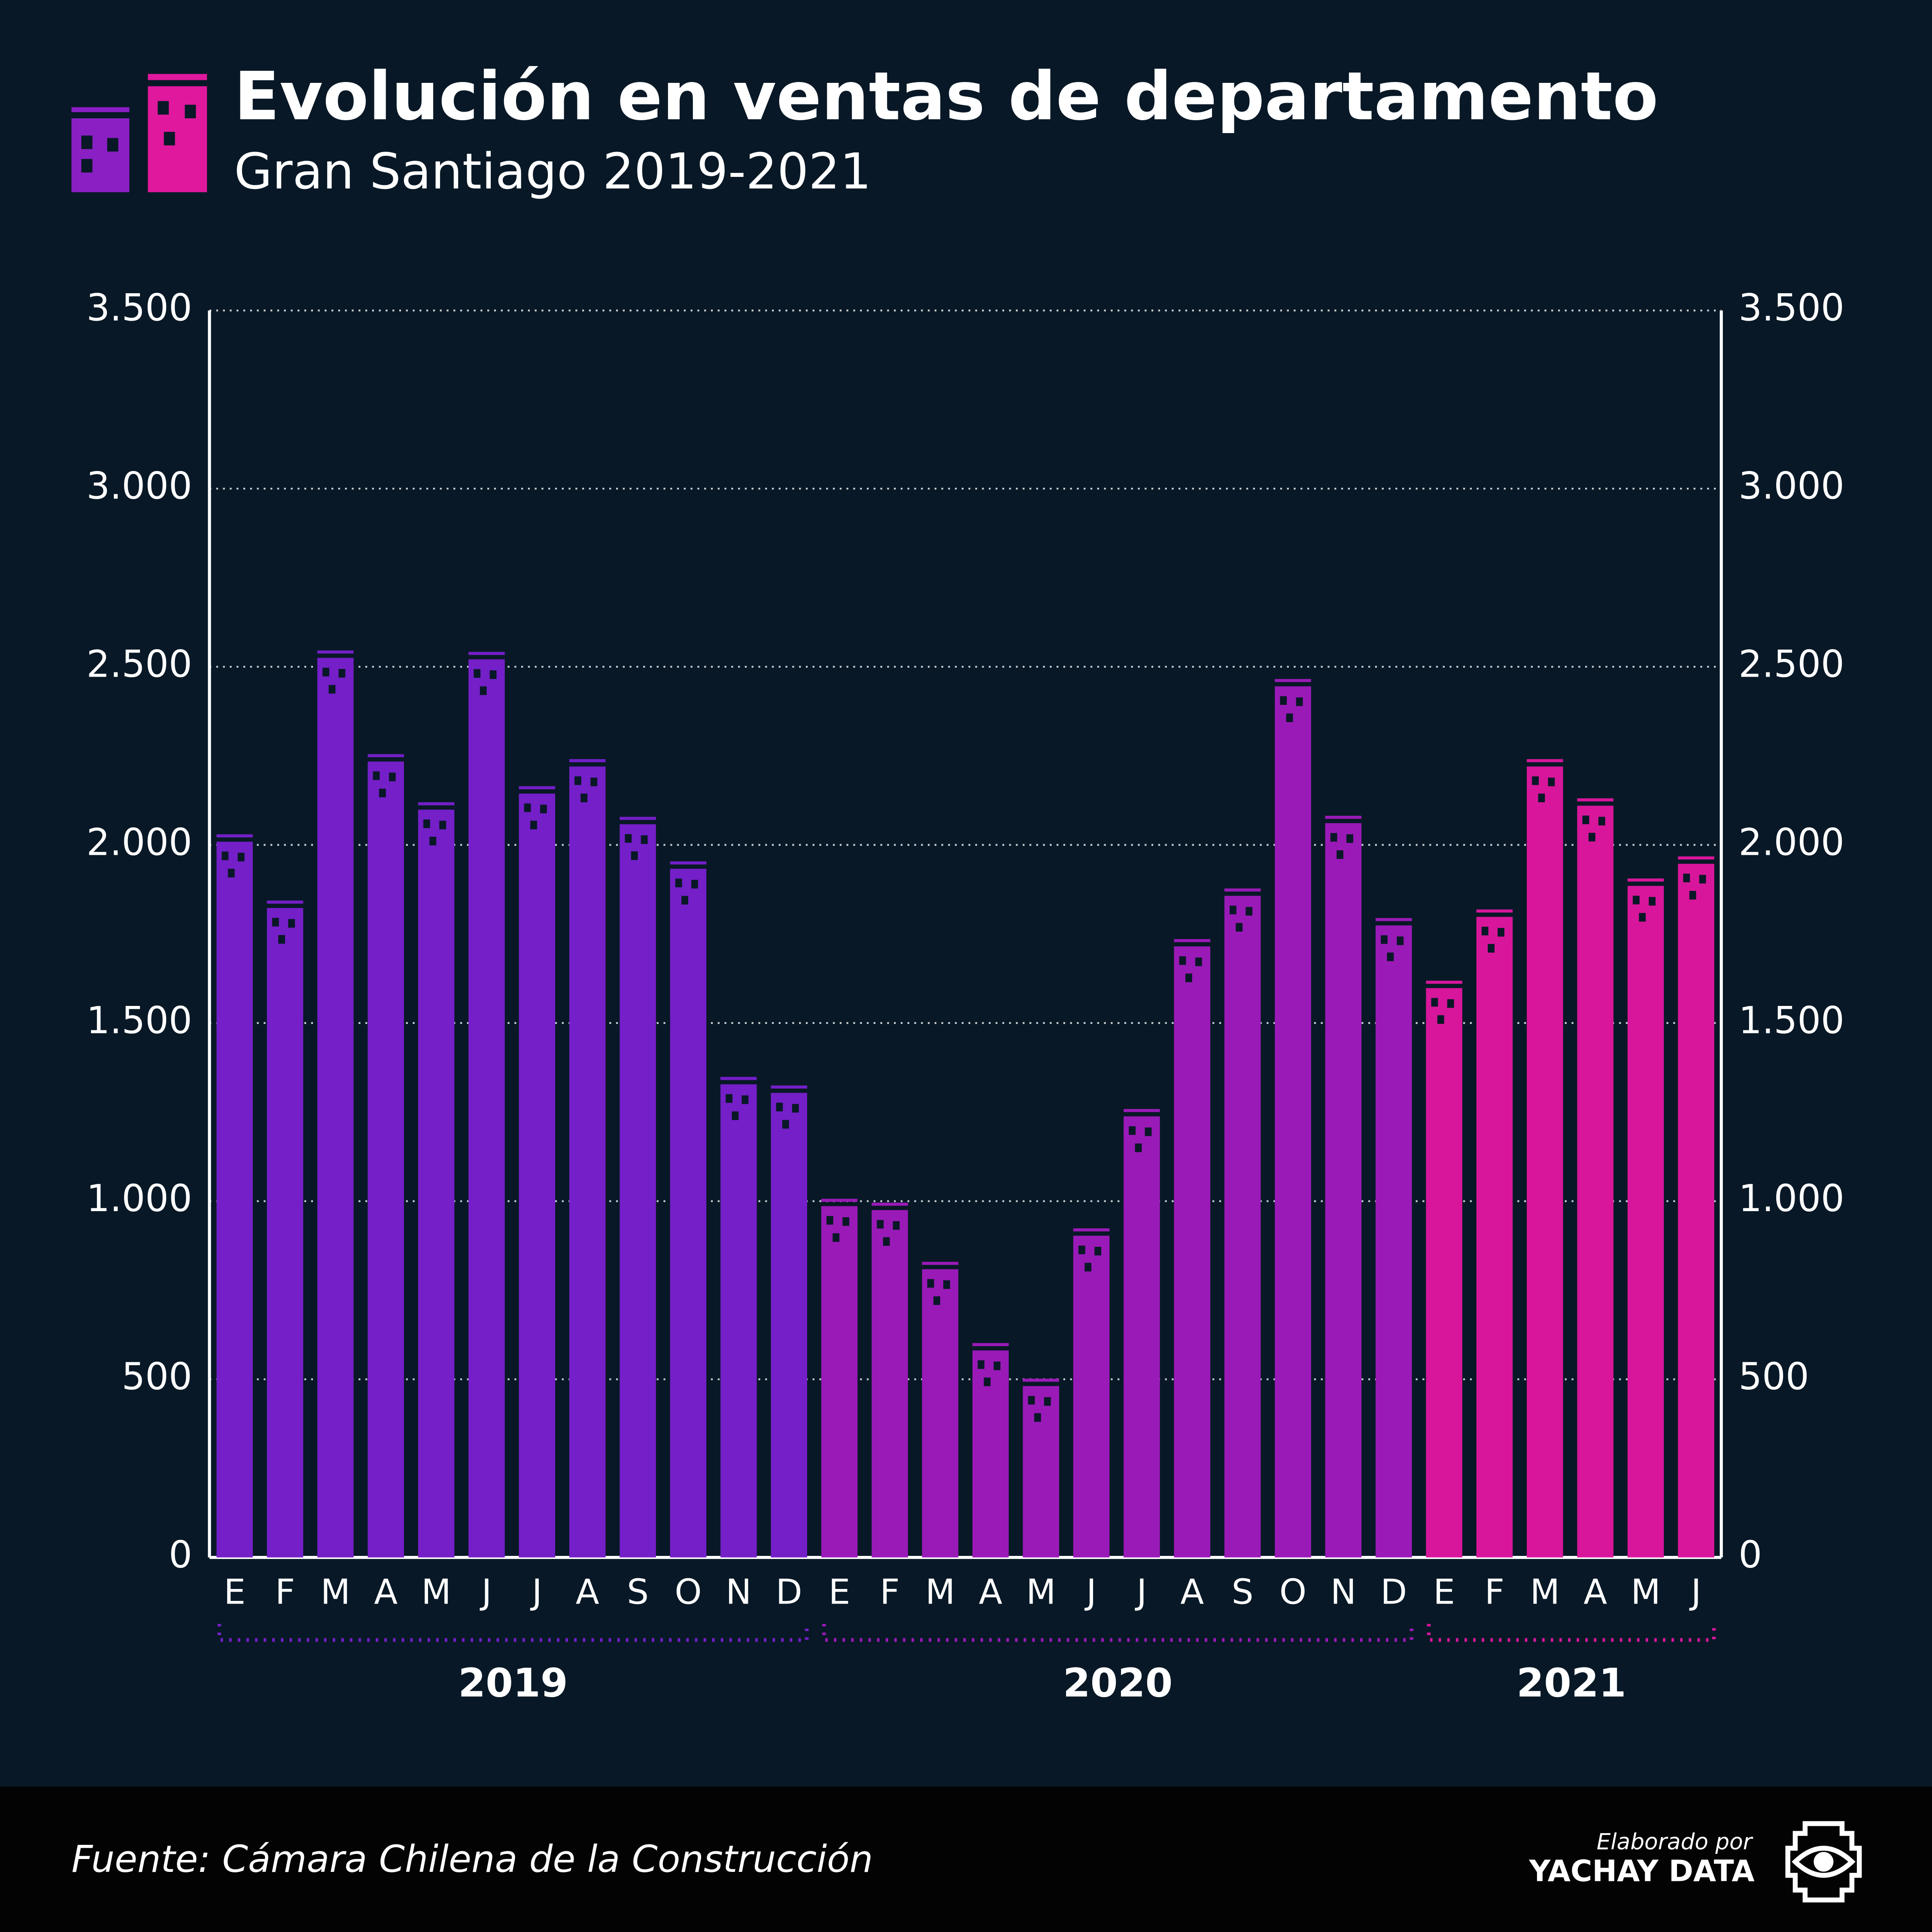  What do you see at coordinates (1791, 486) in the screenshot?
I see `y2-tick-label: 3.000` at bounding box center [1791, 486].